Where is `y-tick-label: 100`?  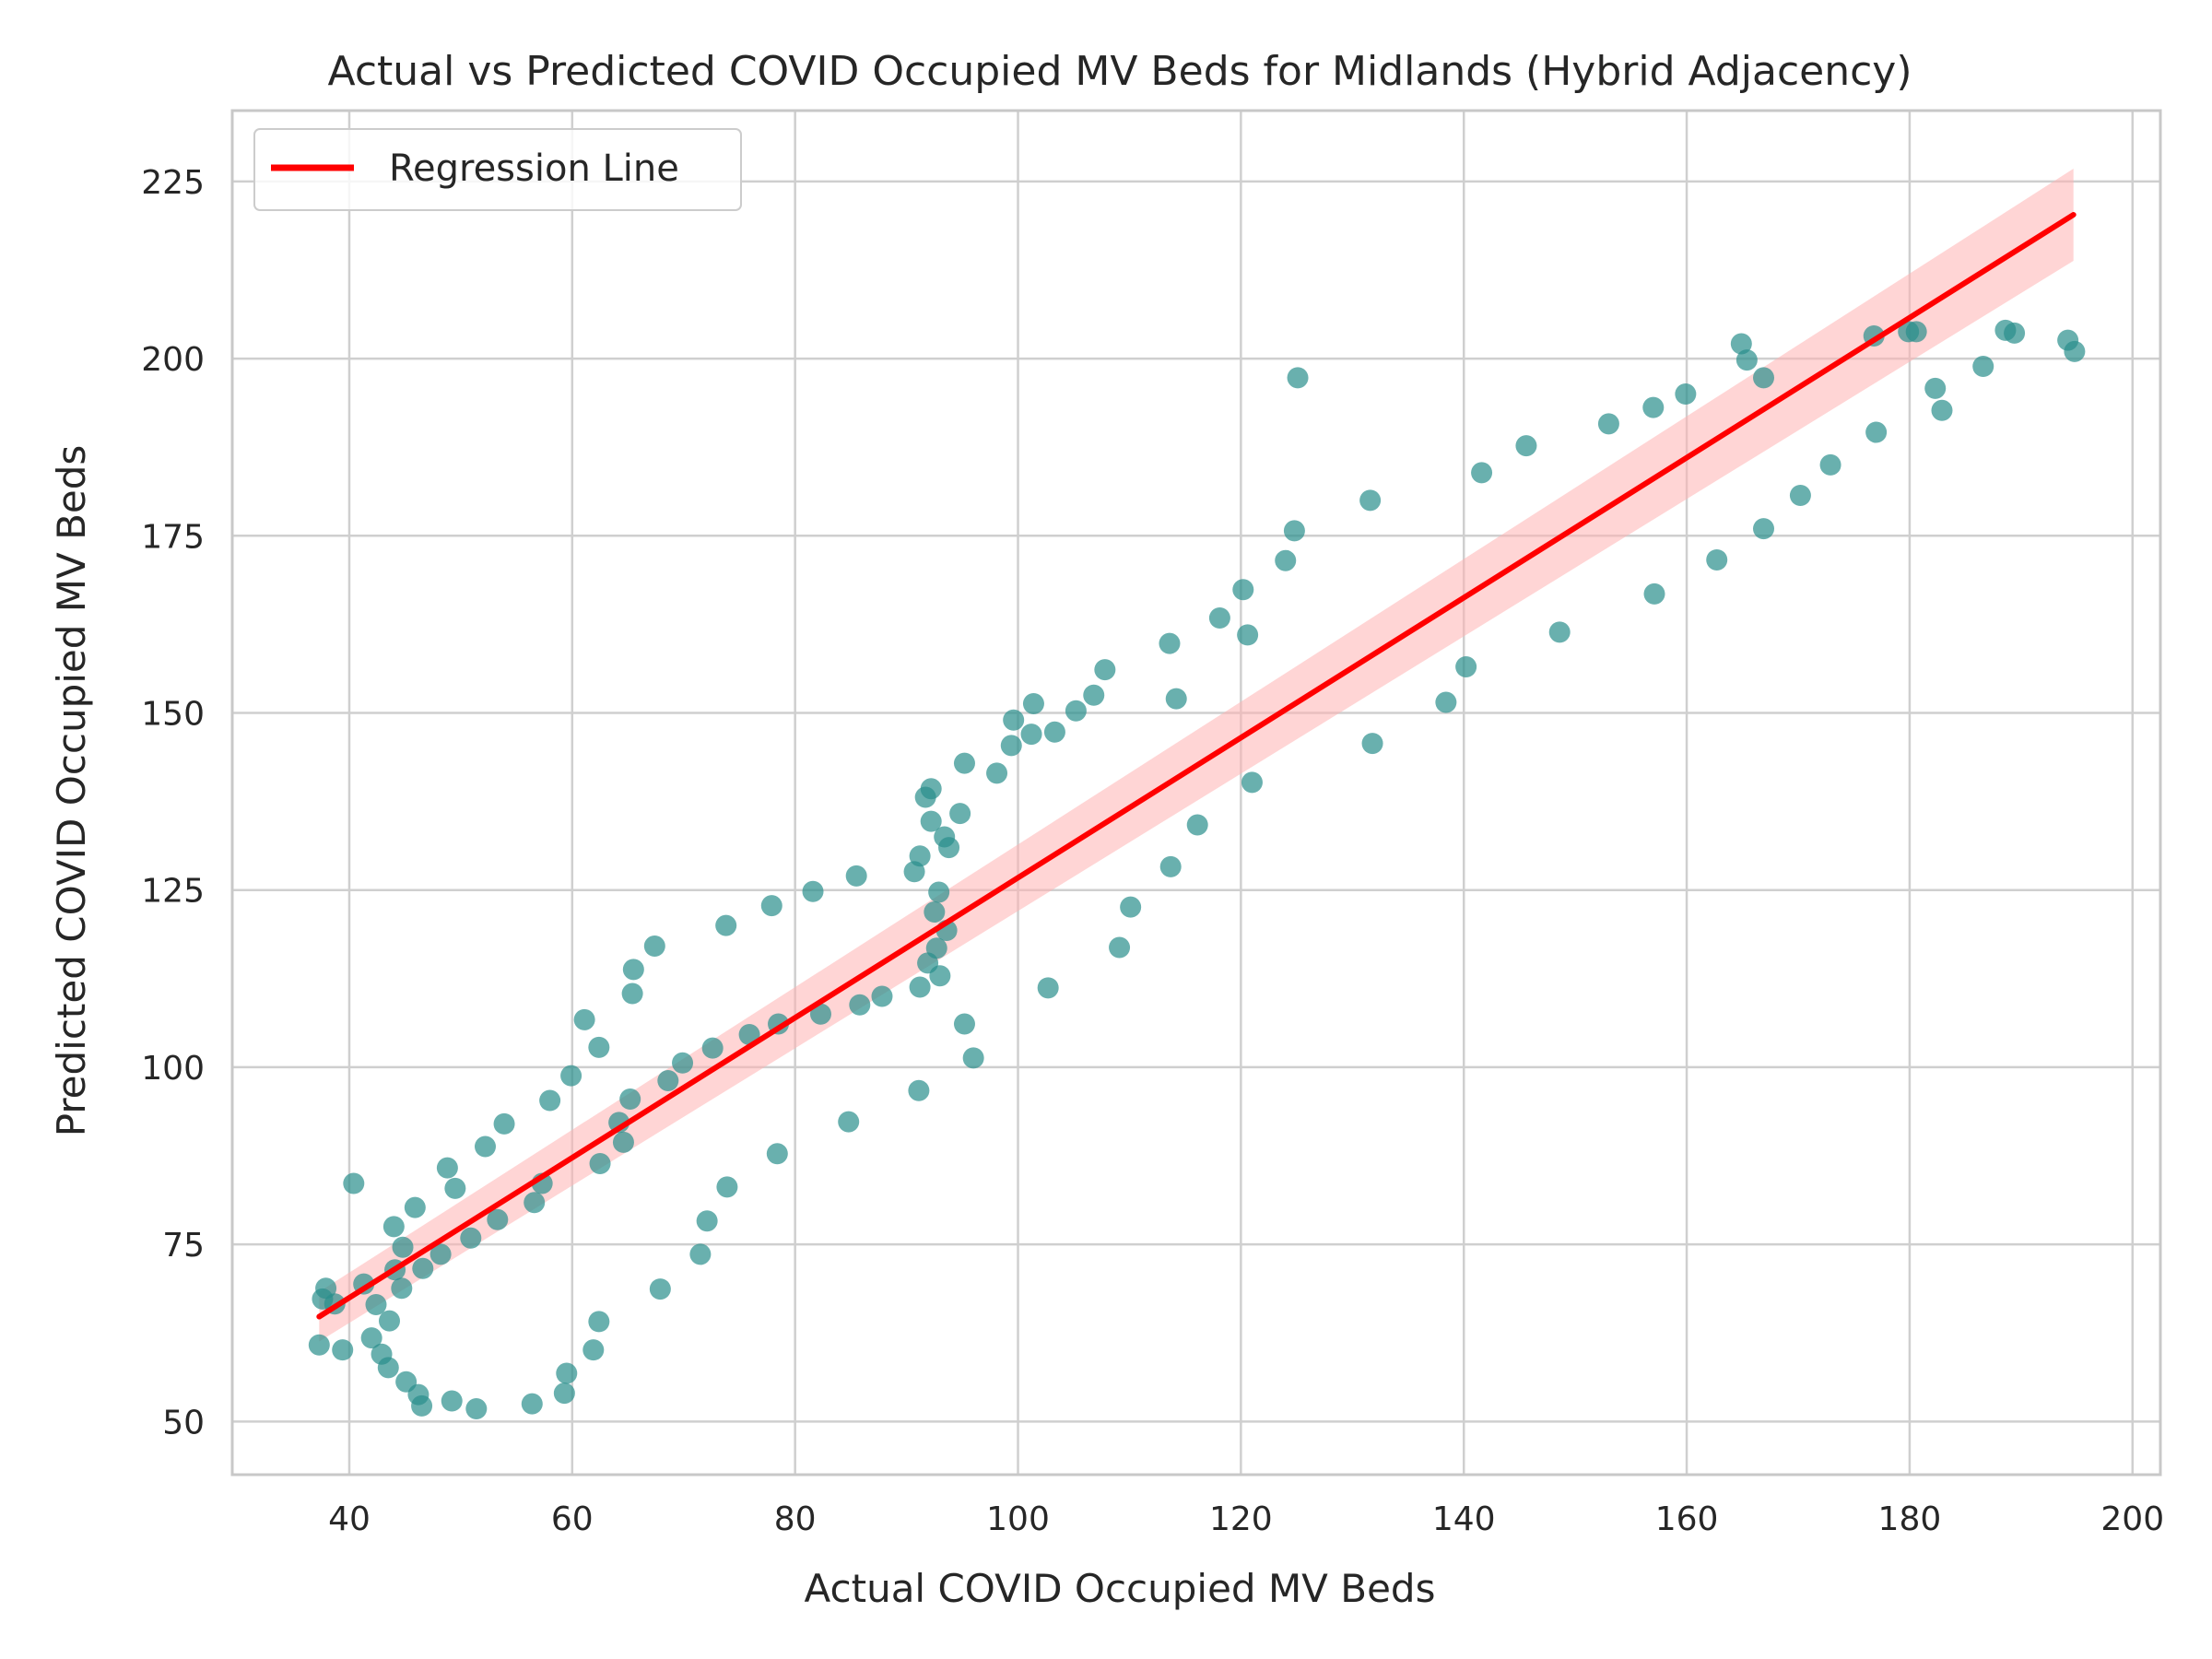
y-tick-label: 100 is located at coordinates (173, 1069).